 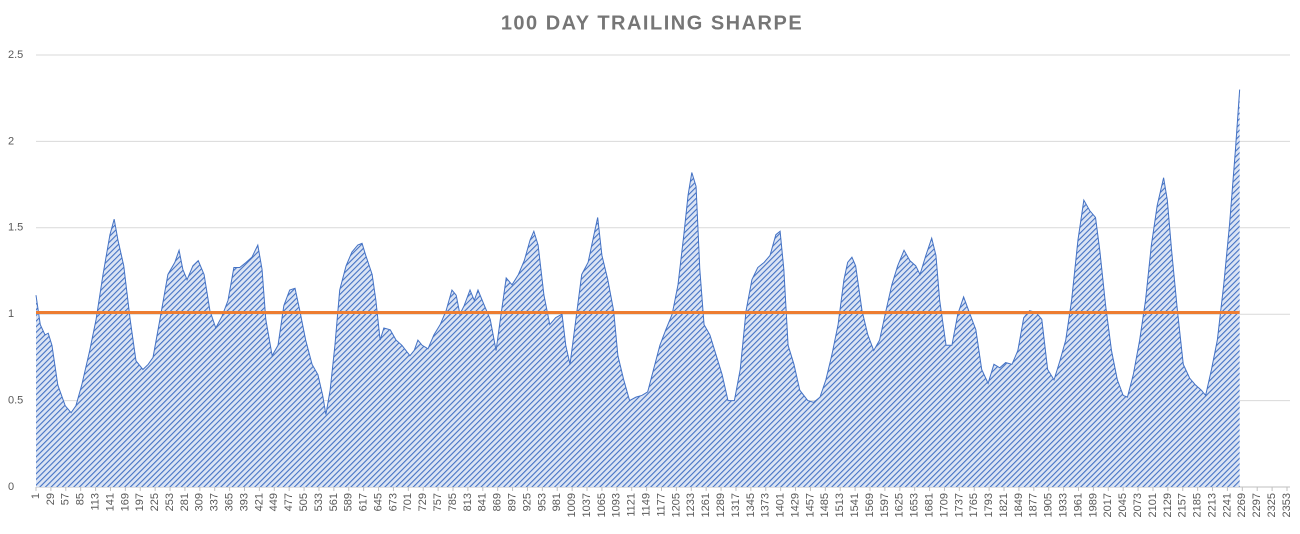 I want to click on x-tick-label: 645, so click(x=378, y=502).